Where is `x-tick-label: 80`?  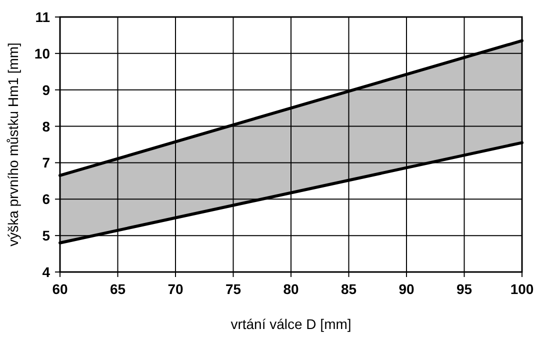
x-tick-label: 80 is located at coordinates (291, 289).